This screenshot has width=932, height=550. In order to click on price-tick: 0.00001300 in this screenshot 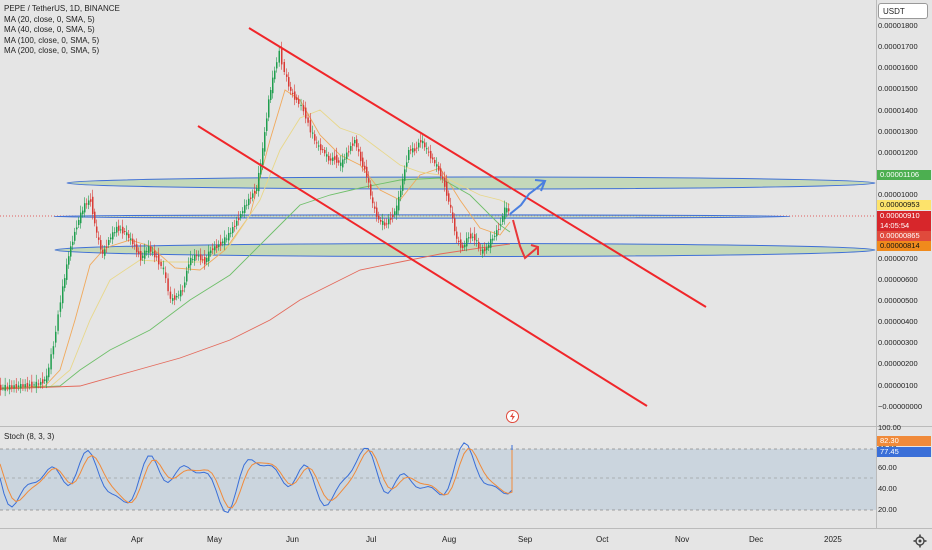, I will do `click(898, 131)`.